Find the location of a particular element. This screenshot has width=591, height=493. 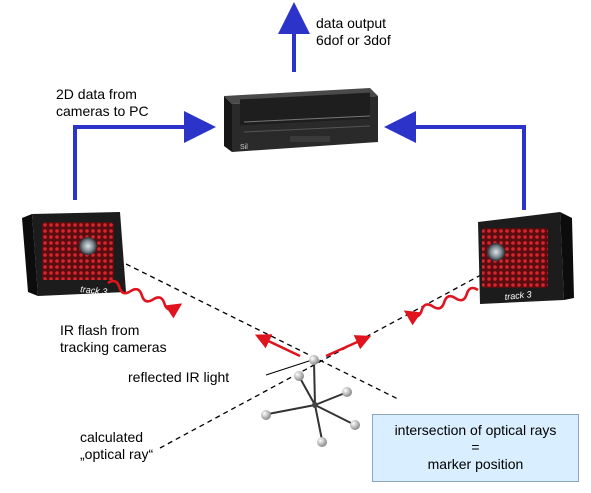

left-camera-lens is located at coordinates (88, 246).